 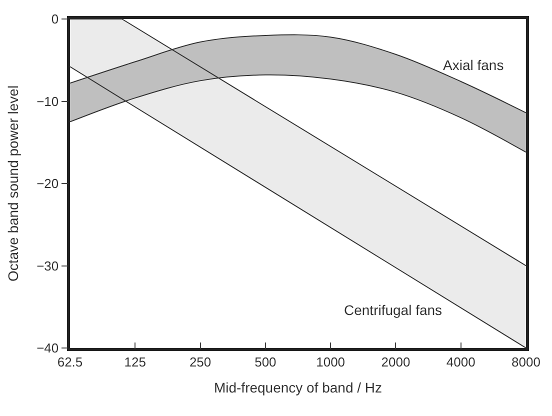 I want to click on x-tick-label: 62.5, so click(x=70, y=362).